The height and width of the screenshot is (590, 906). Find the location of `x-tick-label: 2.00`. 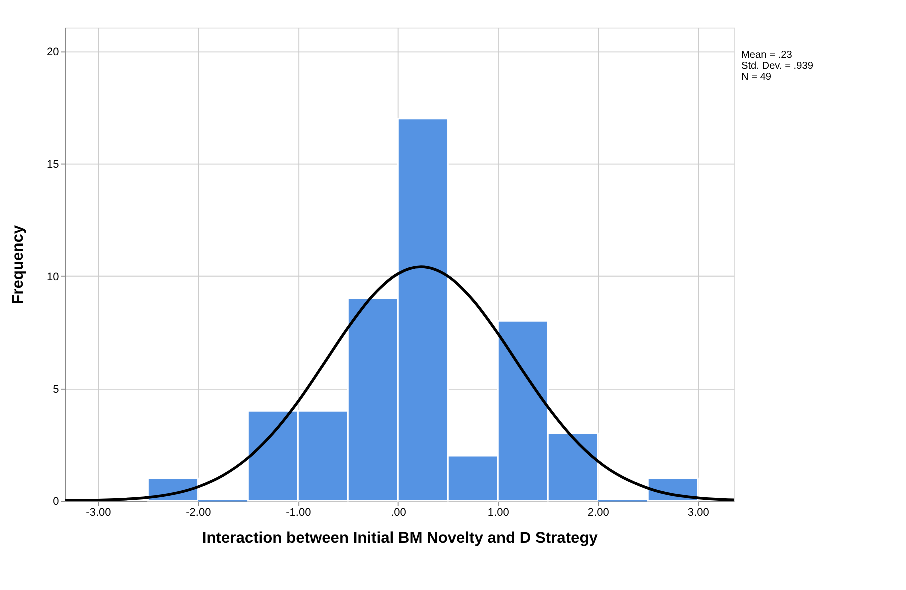

x-tick-label: 2.00 is located at coordinates (599, 513).